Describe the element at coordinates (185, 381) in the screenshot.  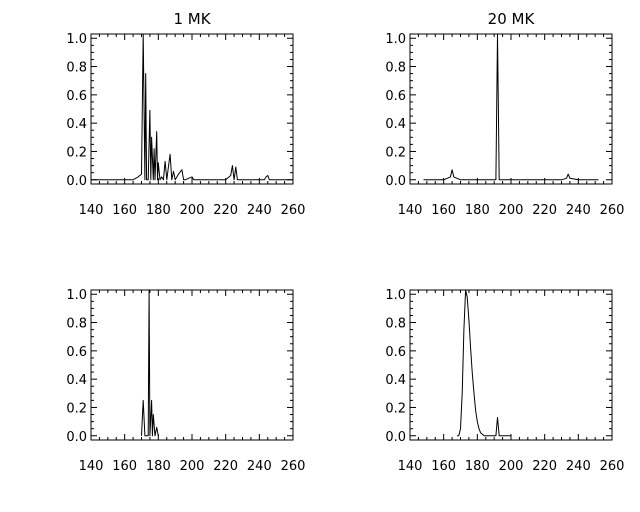
I see `panel-3: 140 160 180 200 220 240 260 0.0 0.2 0.4 0.6 0.8 1.0` at that location.